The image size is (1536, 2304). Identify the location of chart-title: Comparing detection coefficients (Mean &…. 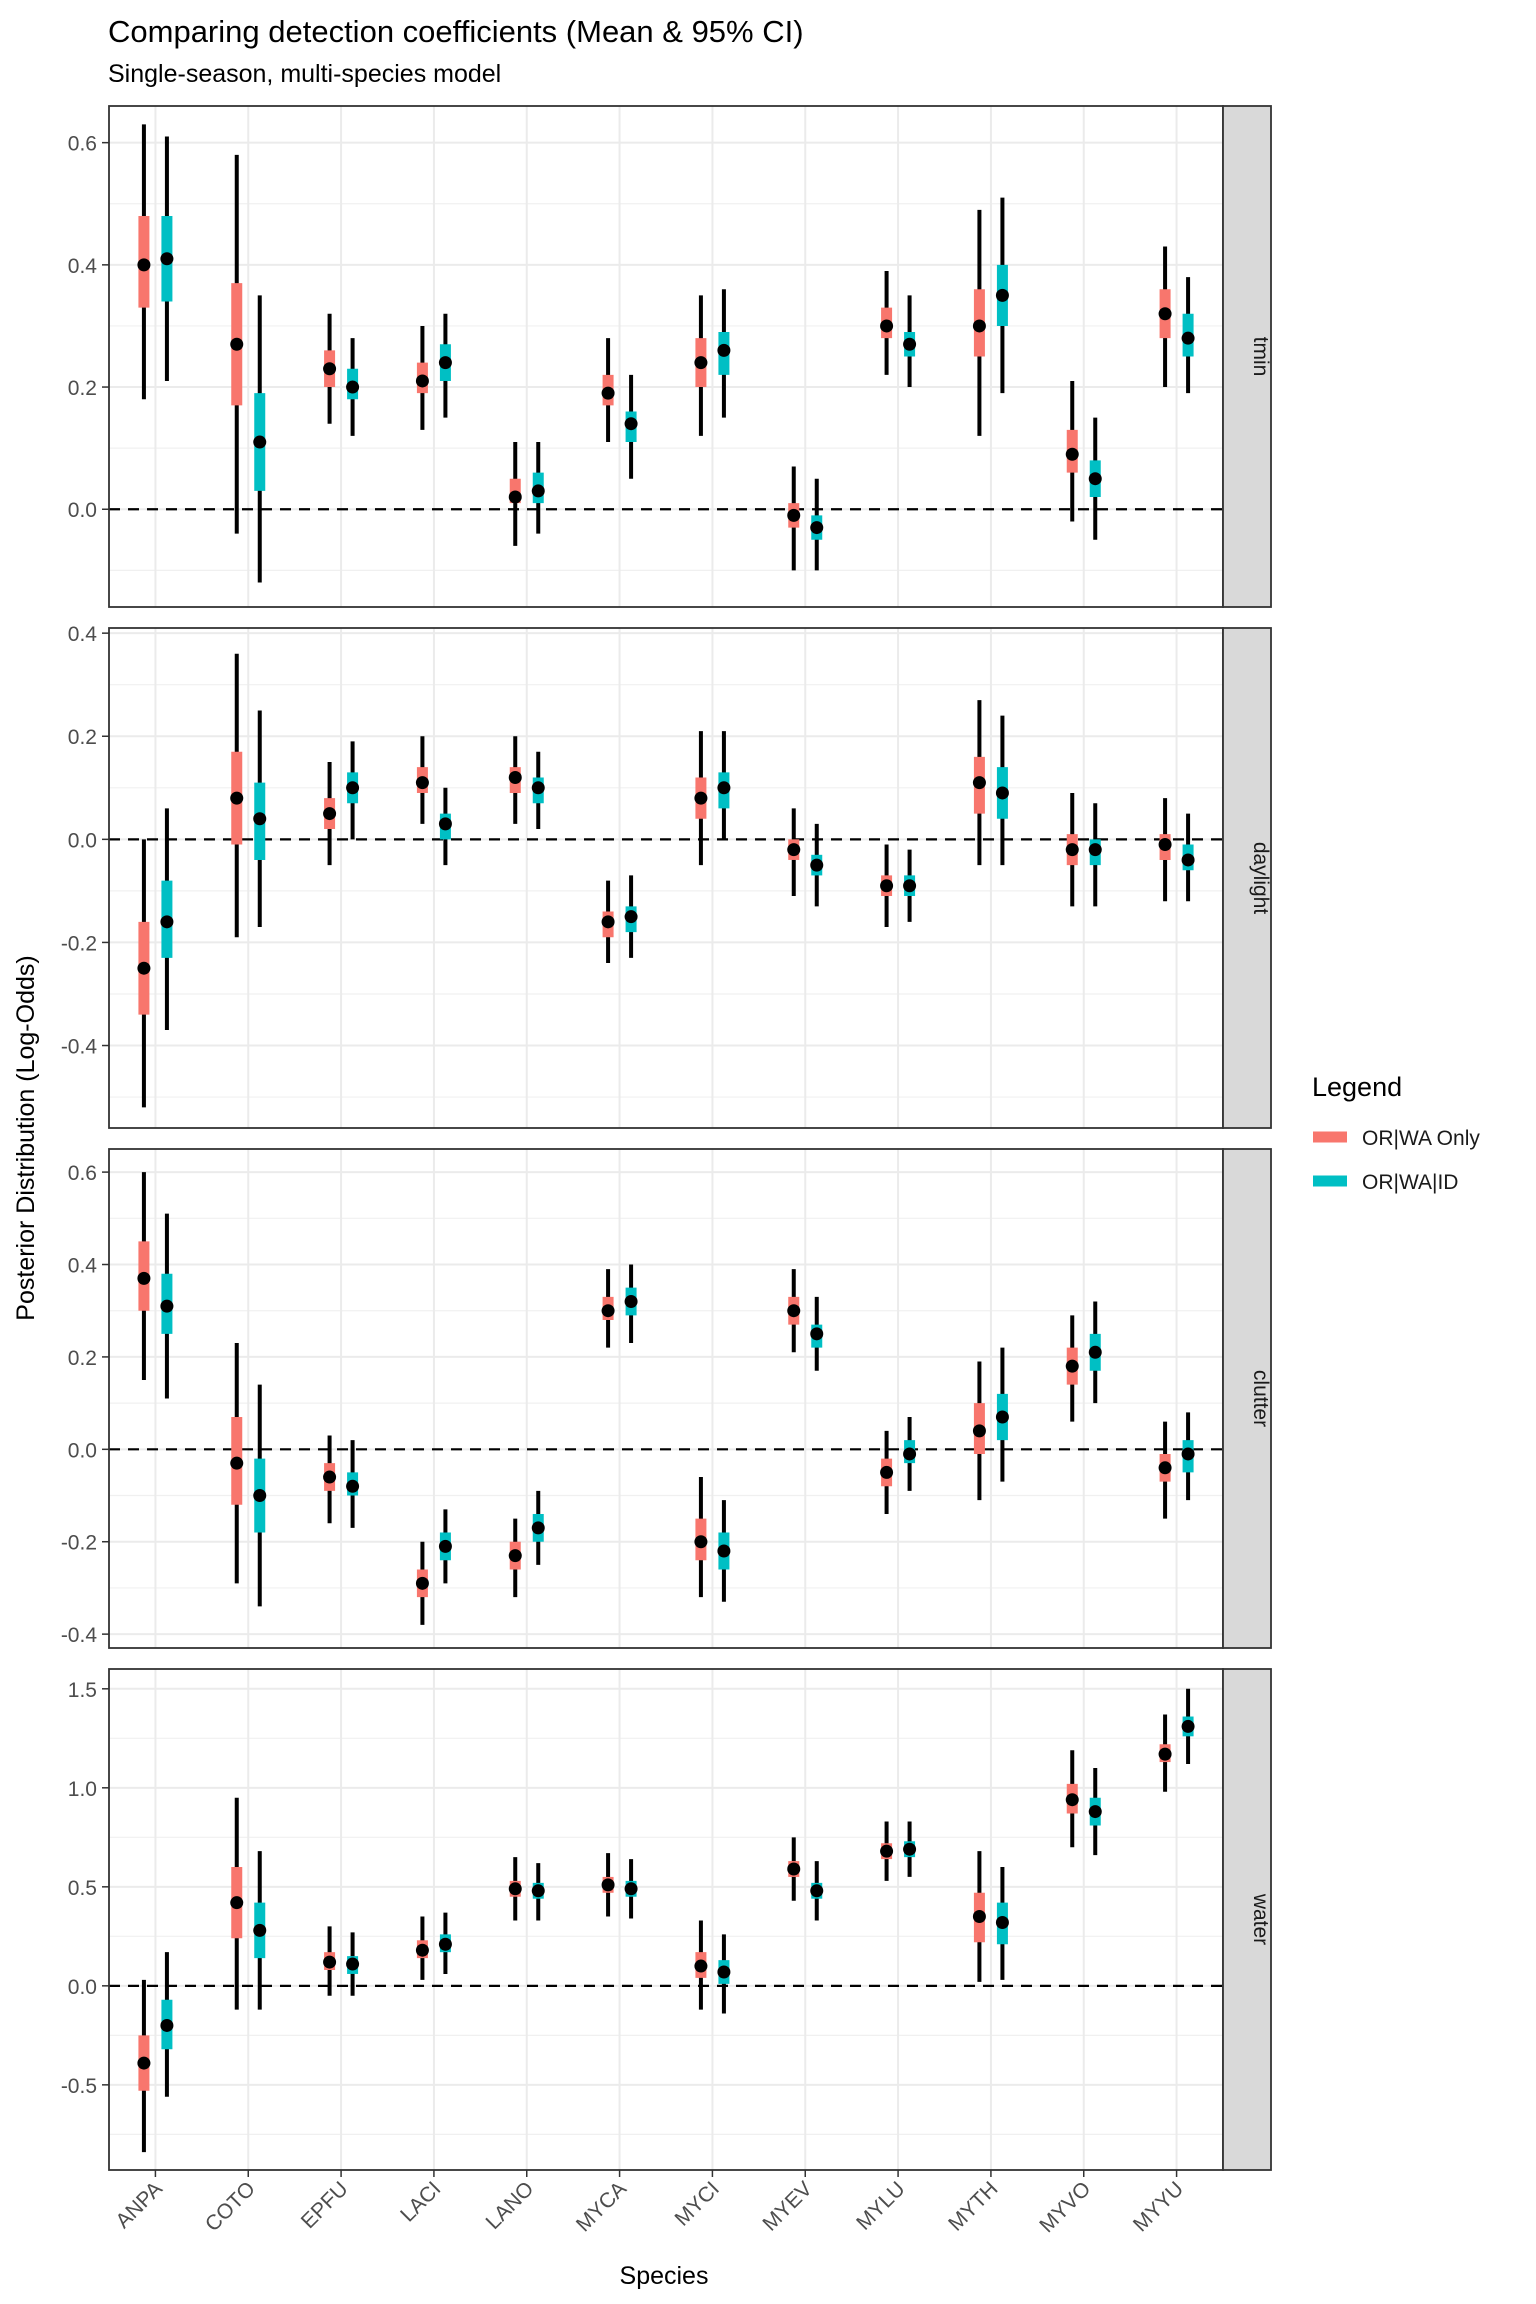
(456, 31).